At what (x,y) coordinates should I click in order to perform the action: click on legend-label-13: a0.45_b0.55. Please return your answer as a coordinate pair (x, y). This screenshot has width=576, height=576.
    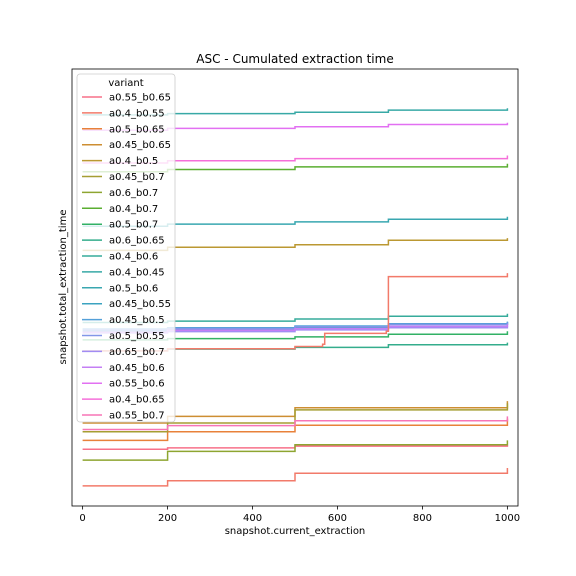
    Looking at the image, I should click on (140, 304).